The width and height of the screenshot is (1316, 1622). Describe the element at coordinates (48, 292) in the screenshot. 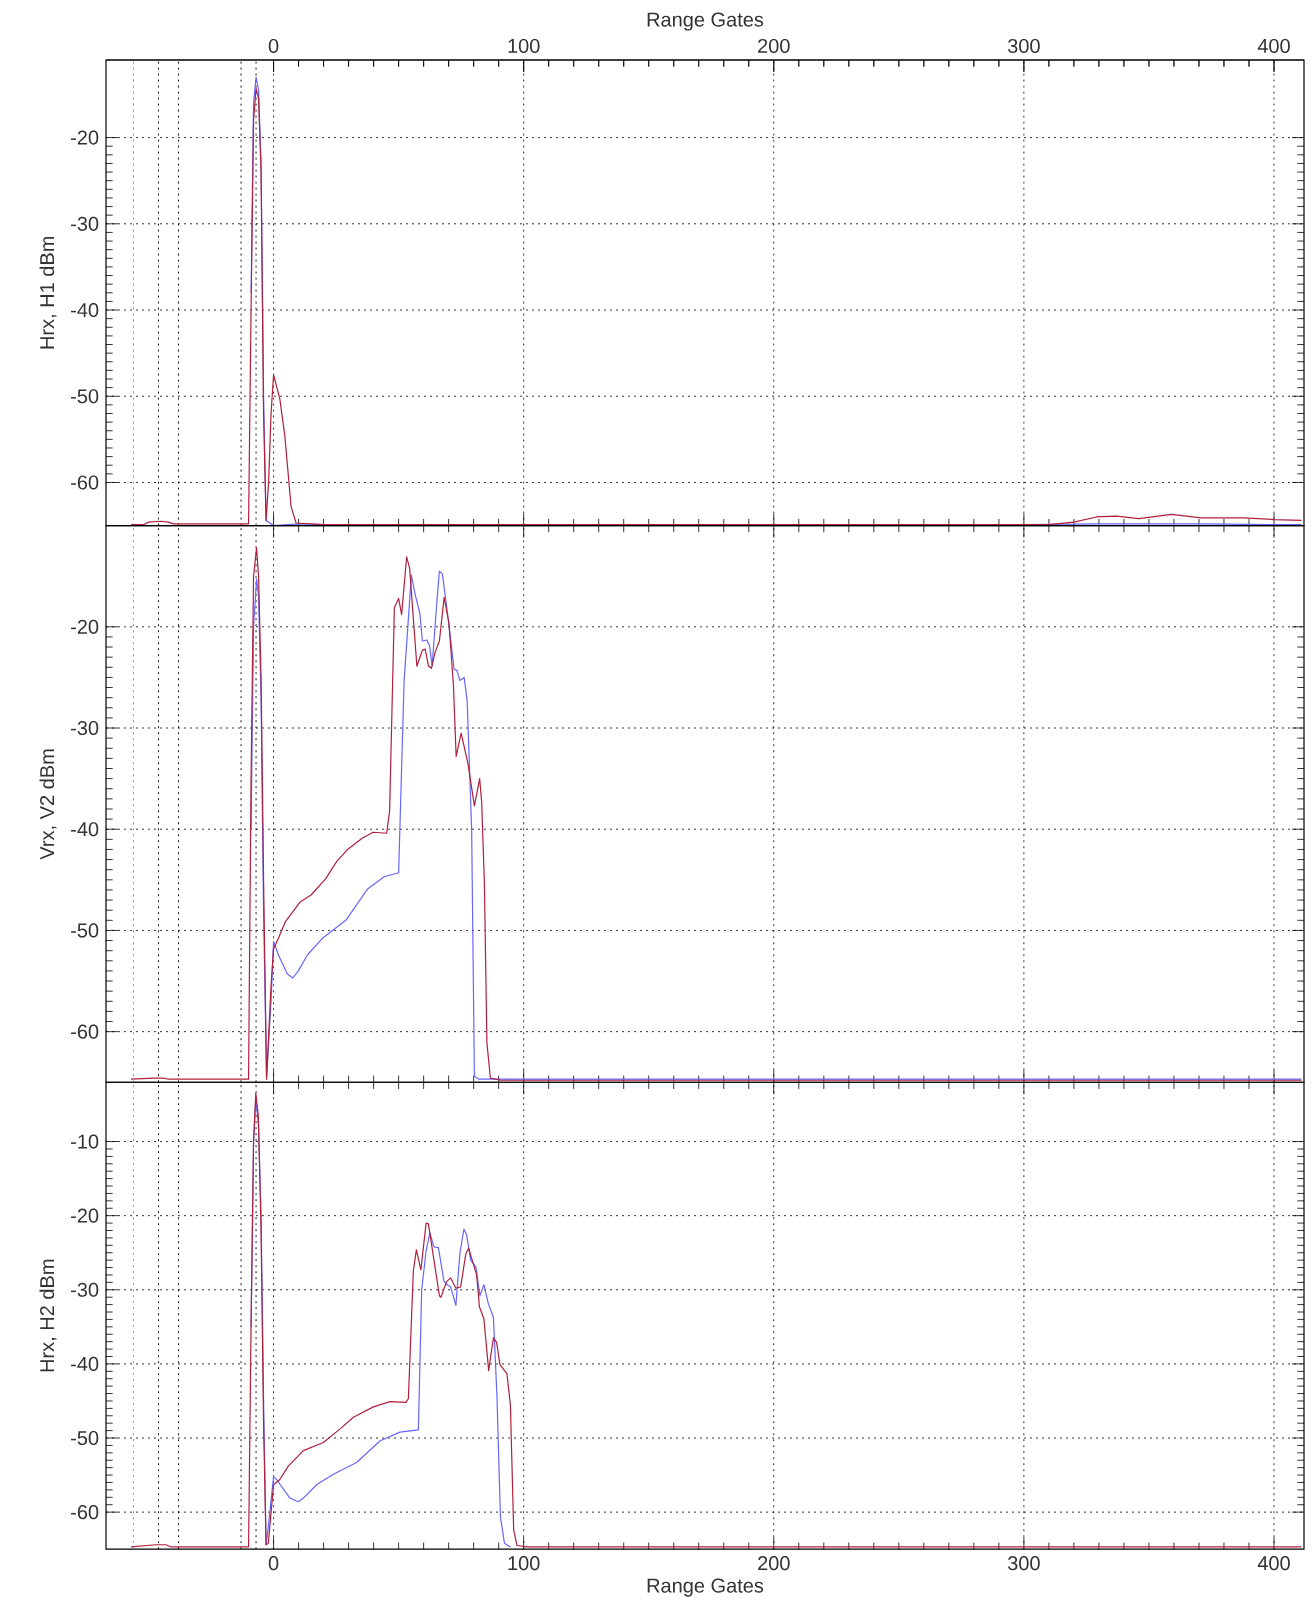

I see `y-axis-title: Hrx, H1 dBm` at that location.